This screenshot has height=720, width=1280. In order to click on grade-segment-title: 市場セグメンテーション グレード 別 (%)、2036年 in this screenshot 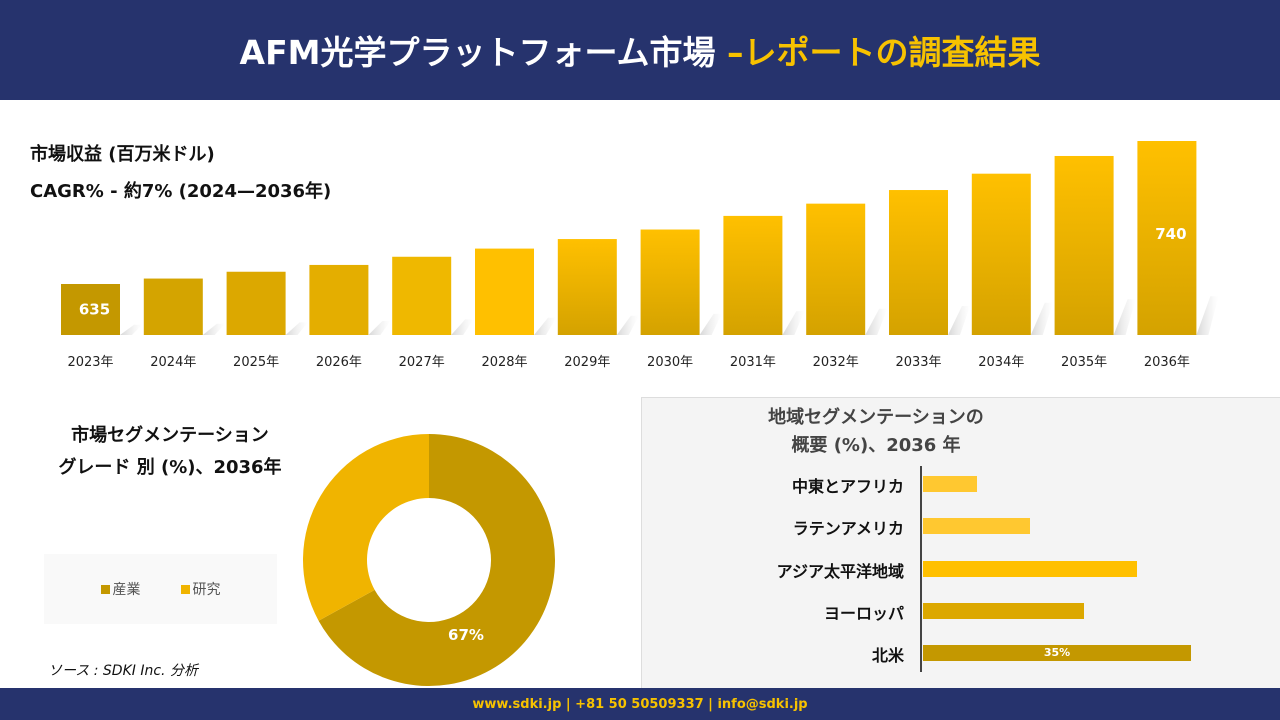, I will do `click(170, 452)`.